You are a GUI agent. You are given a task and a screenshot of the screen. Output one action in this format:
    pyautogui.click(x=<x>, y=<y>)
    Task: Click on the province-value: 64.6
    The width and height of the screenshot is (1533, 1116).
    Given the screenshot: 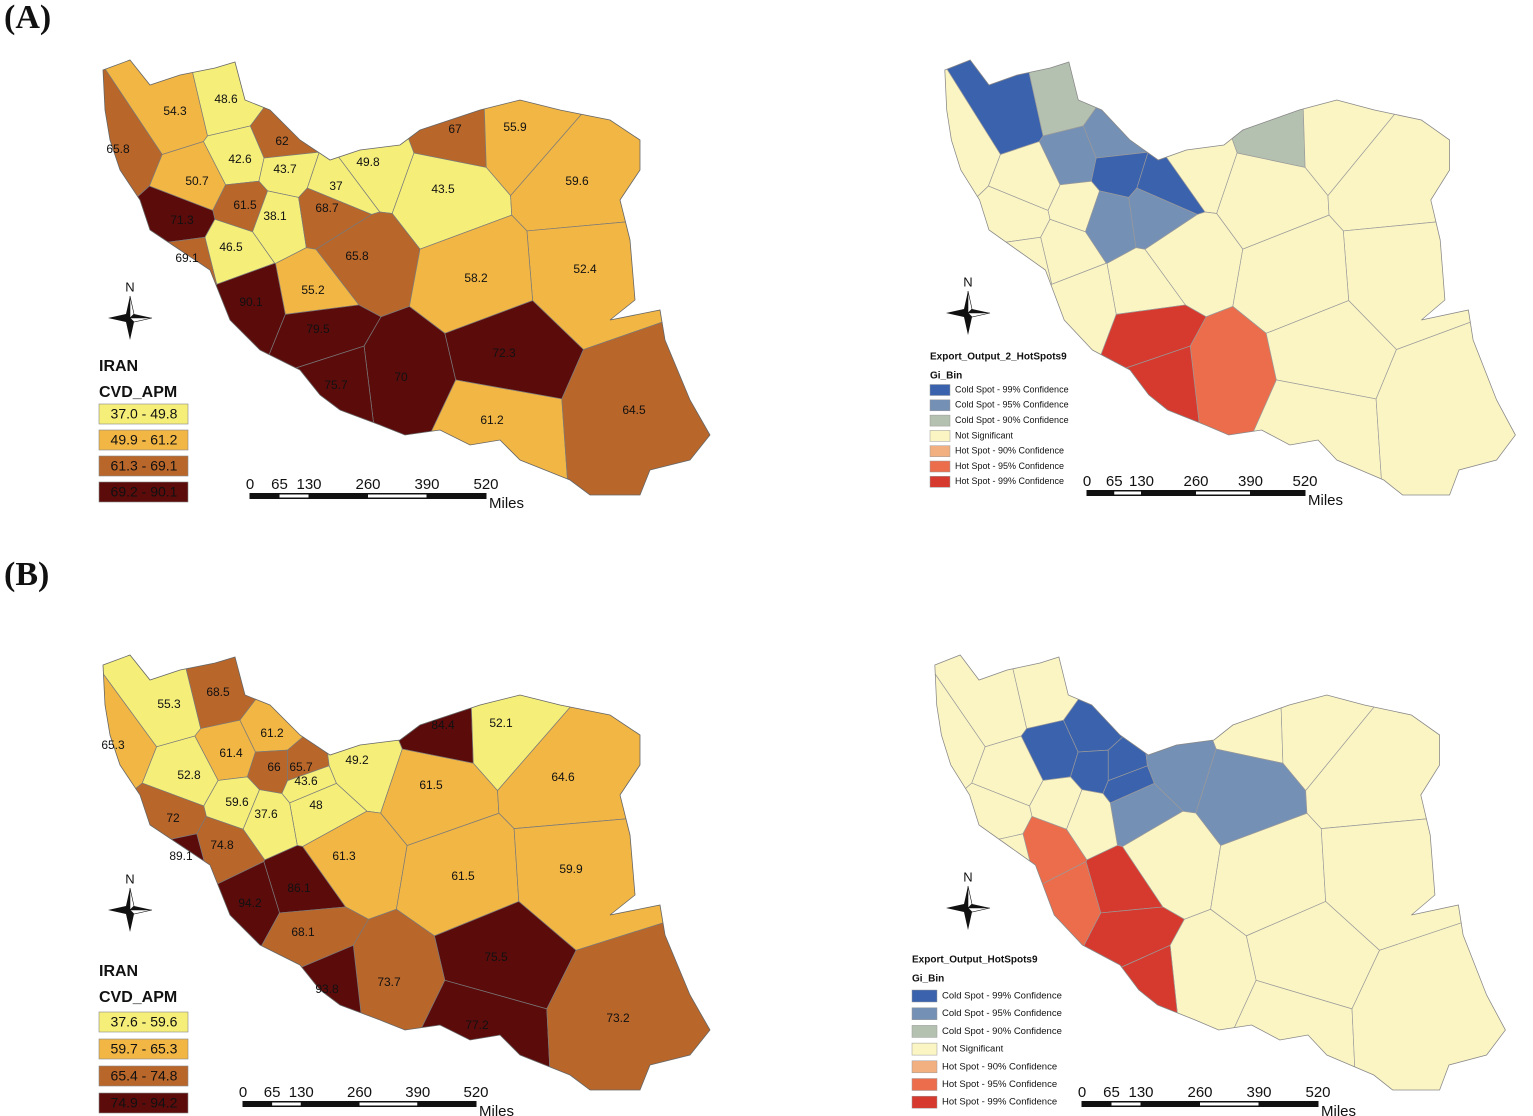 What is the action you would take?
    pyautogui.click(x=563, y=777)
    